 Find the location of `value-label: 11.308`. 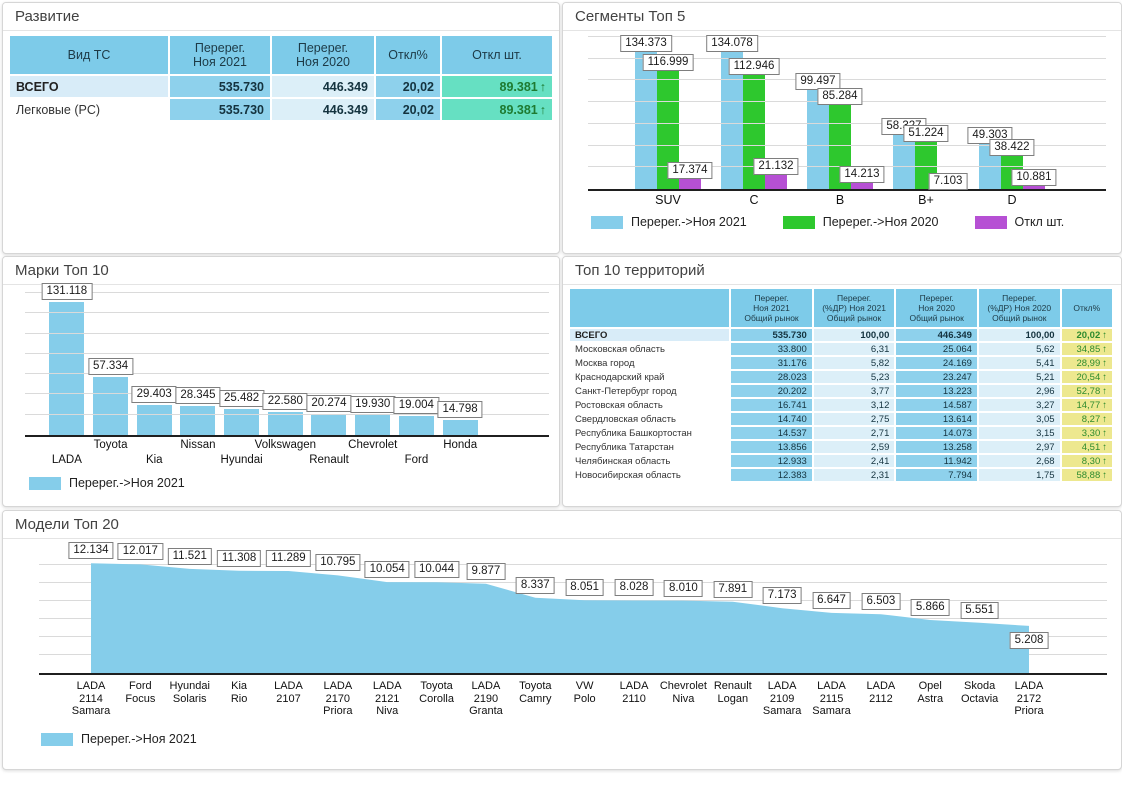

value-label: 11.308 is located at coordinates (239, 558).